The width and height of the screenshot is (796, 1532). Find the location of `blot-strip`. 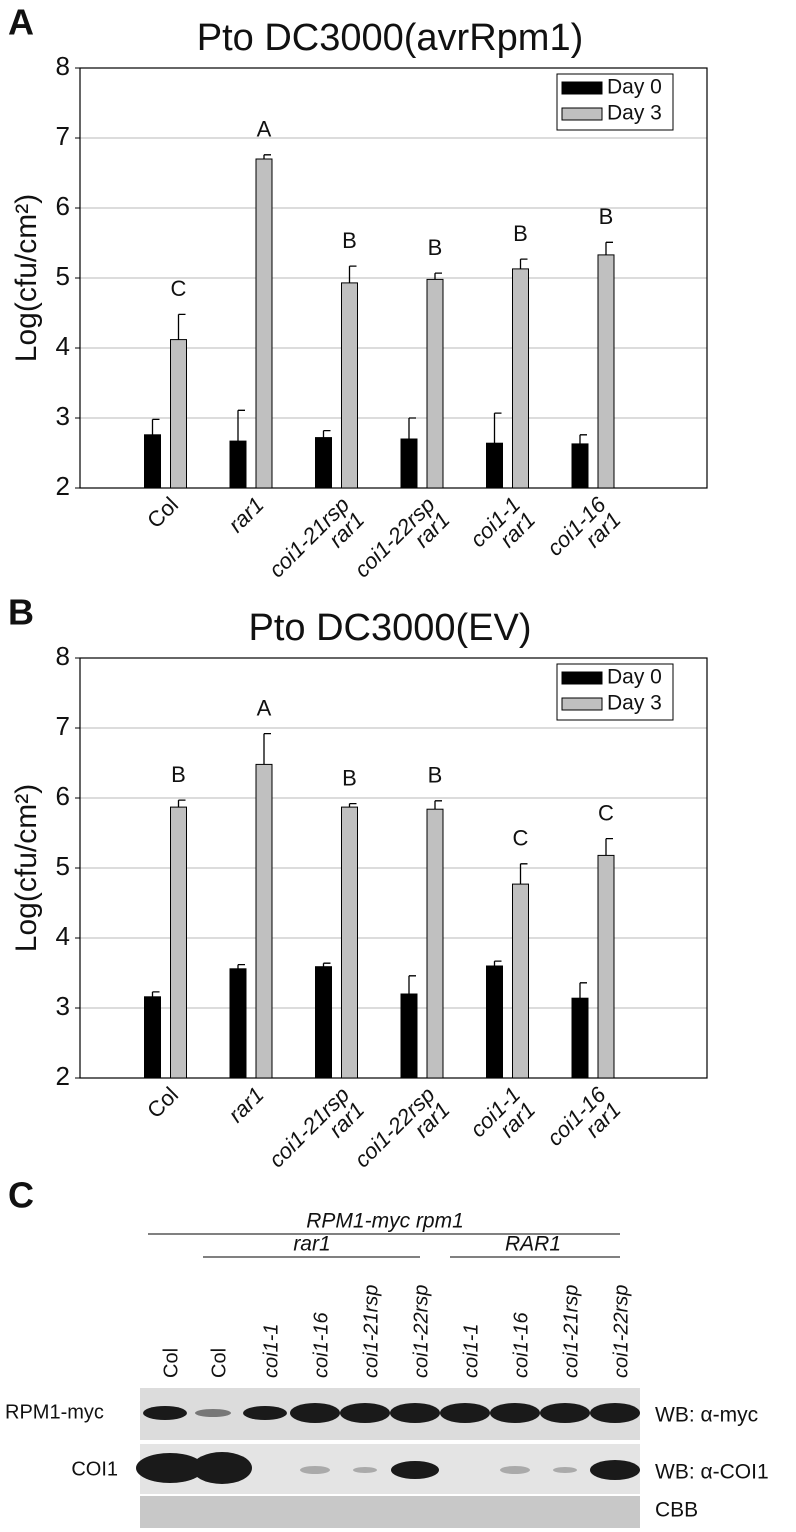

blot-strip is located at coordinates (390, 1512).